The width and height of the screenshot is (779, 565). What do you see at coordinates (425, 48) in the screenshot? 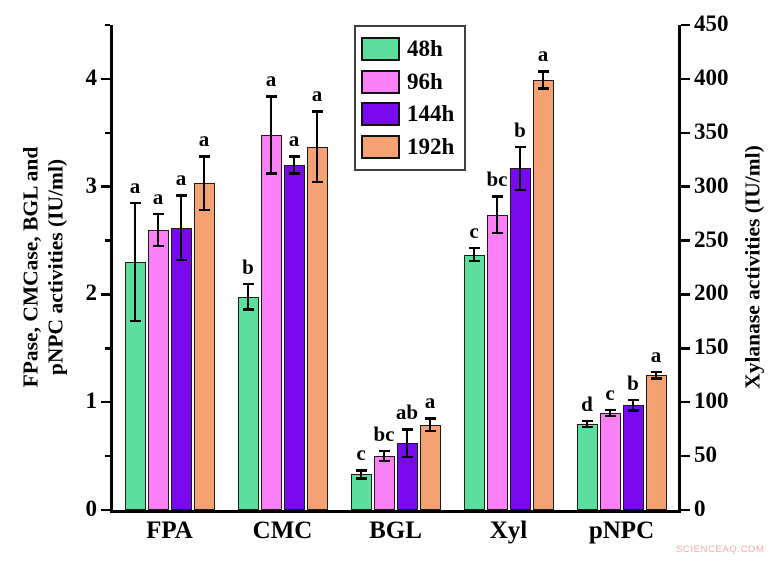
I see `legend-label: 48h` at bounding box center [425, 48].